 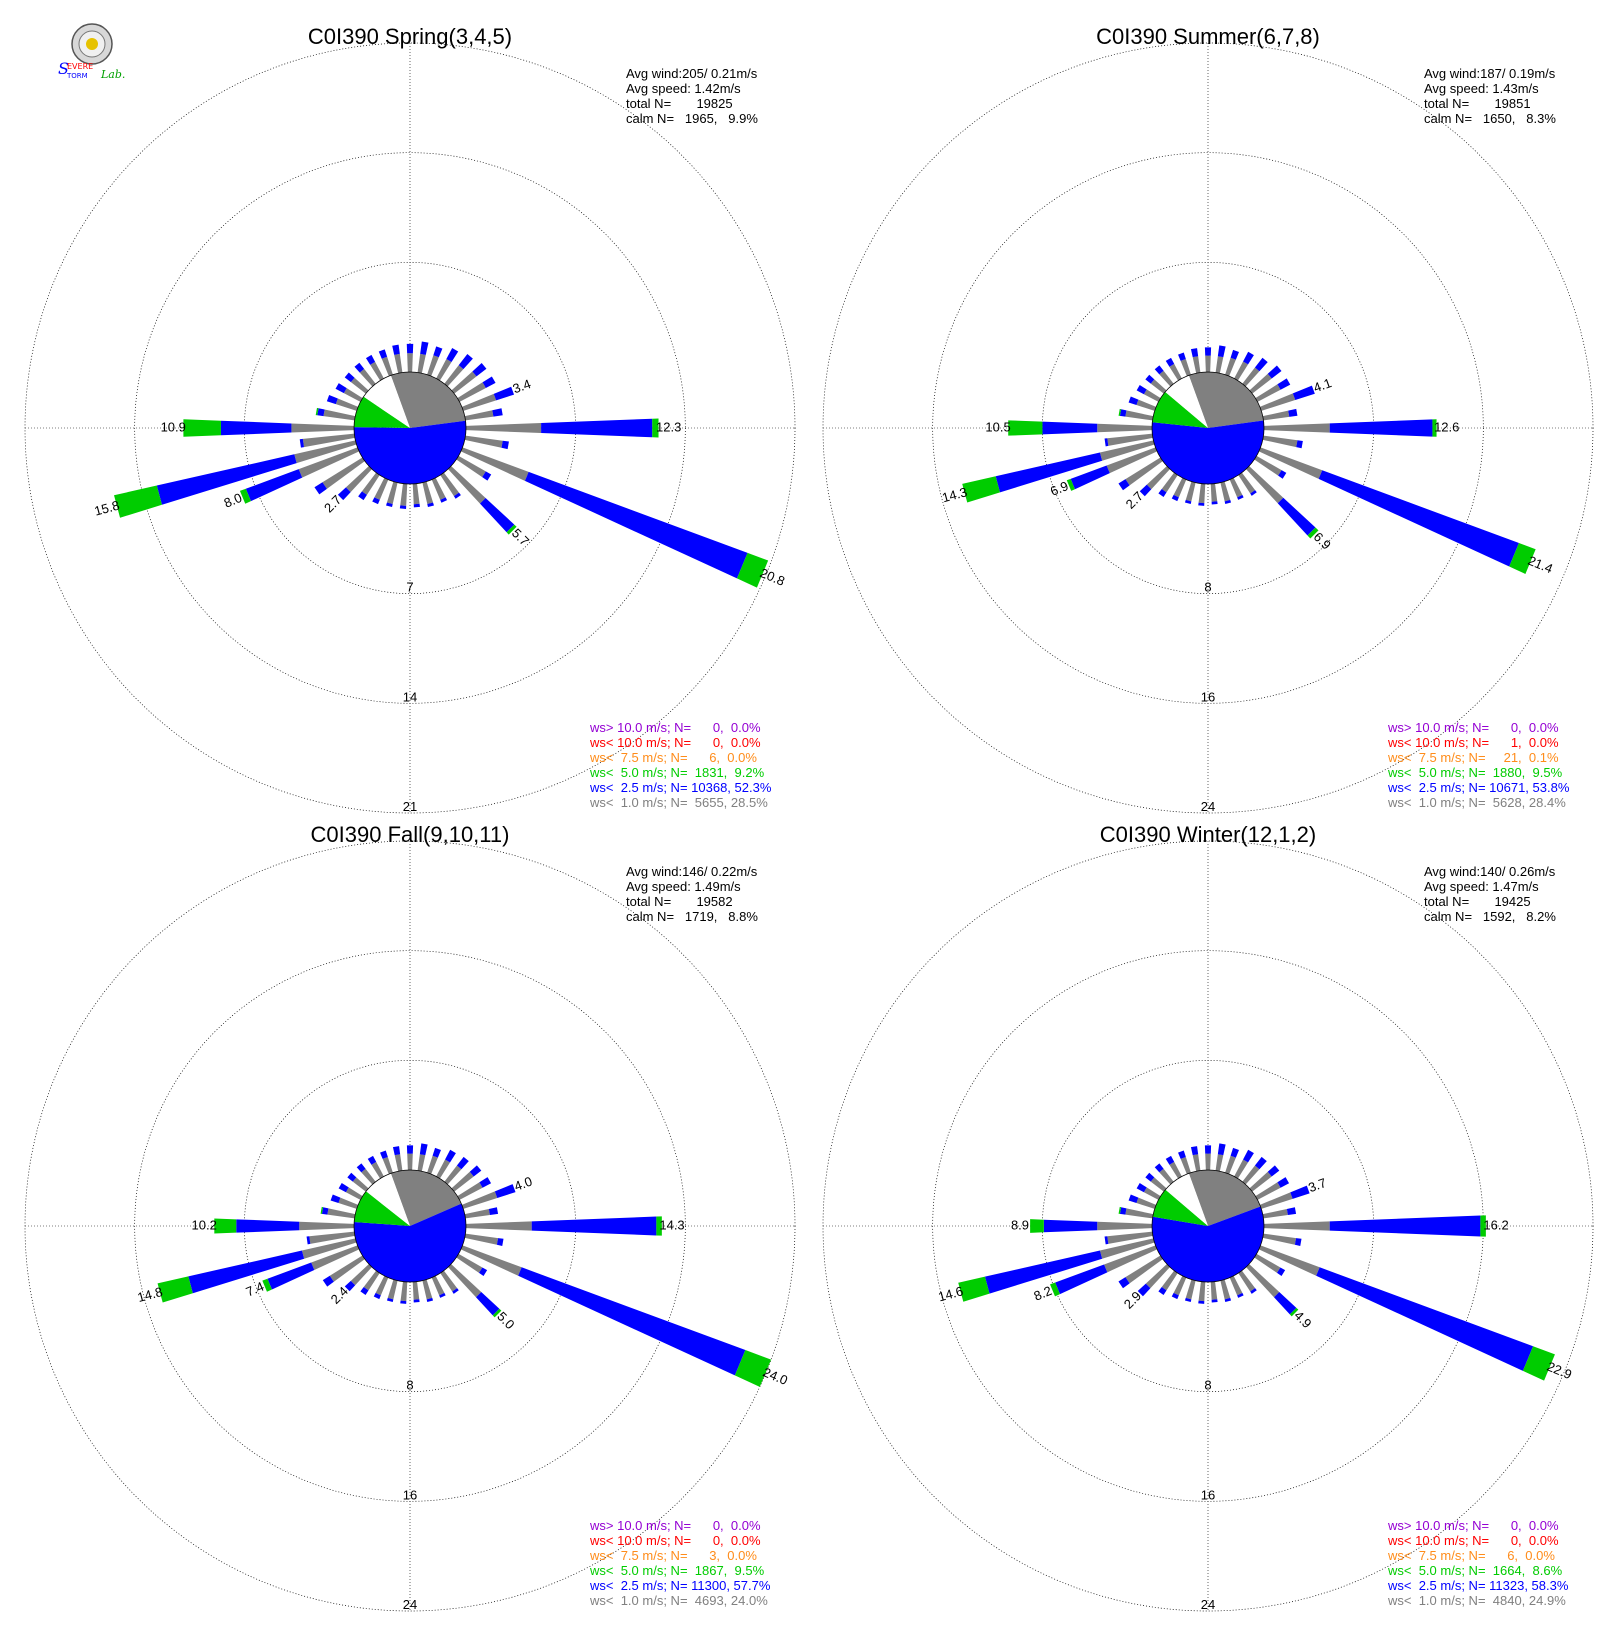 I want to click on legend-entry: ws< 5.0 m/s; N= 1664, 8.6%, so click(x=1475, y=1570).